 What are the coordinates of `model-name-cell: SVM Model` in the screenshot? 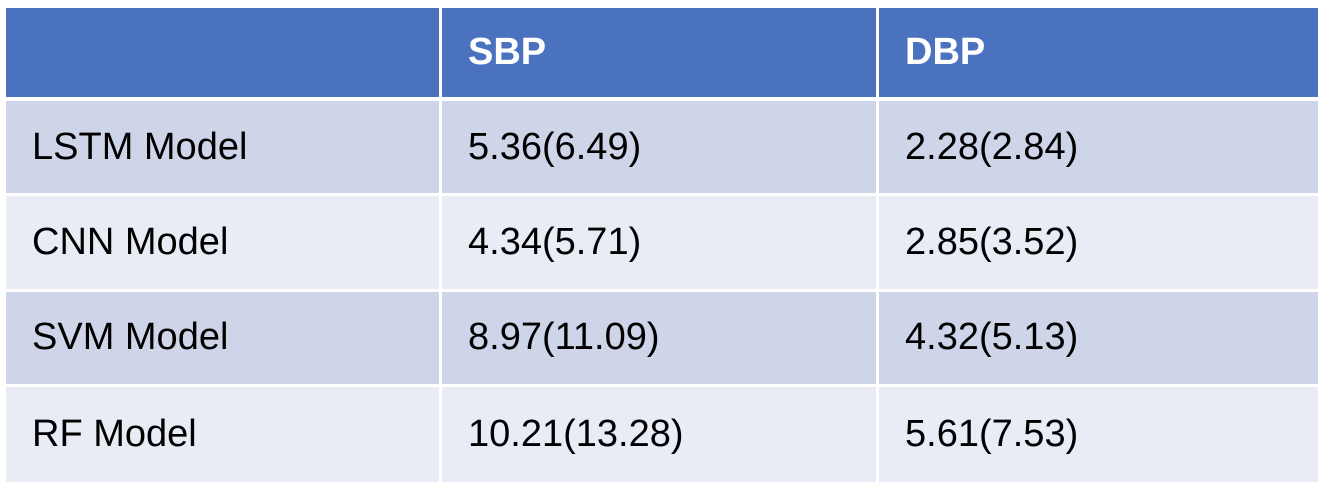 It's located at (224, 339).